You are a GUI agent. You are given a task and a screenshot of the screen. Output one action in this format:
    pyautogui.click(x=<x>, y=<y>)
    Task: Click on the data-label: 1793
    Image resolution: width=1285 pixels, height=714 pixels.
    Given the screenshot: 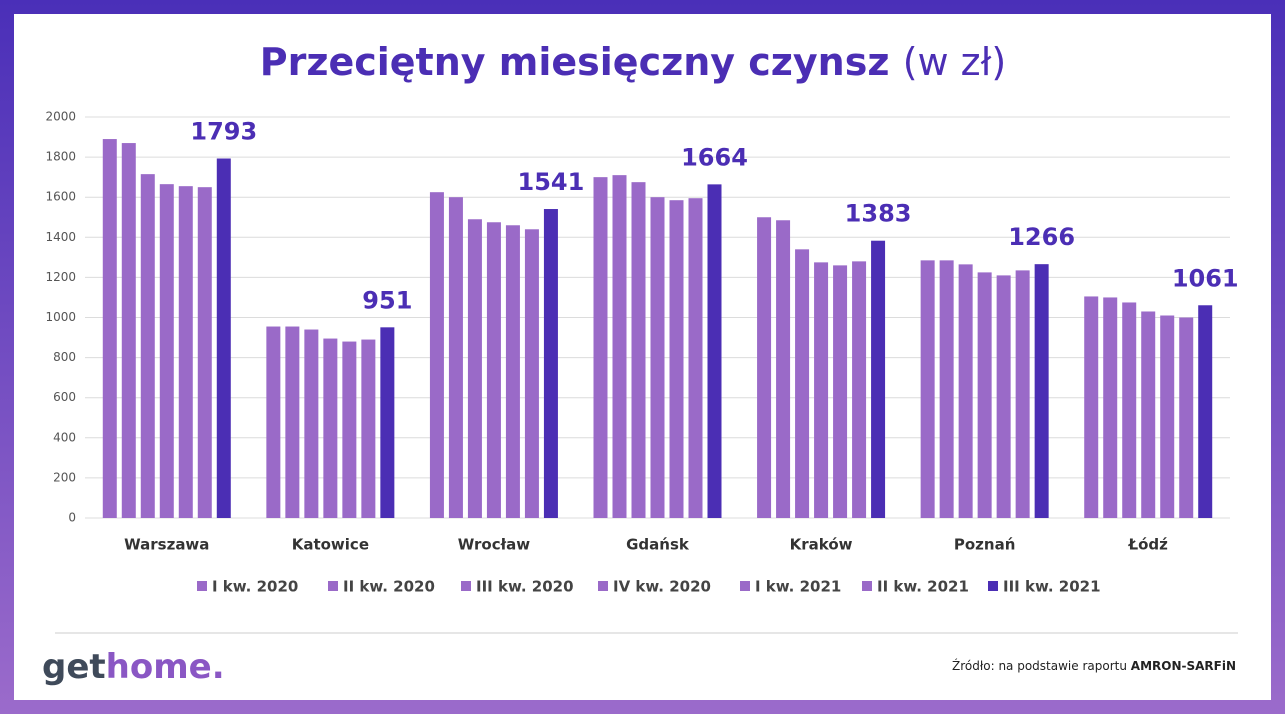 What is the action you would take?
    pyautogui.click(x=223, y=132)
    